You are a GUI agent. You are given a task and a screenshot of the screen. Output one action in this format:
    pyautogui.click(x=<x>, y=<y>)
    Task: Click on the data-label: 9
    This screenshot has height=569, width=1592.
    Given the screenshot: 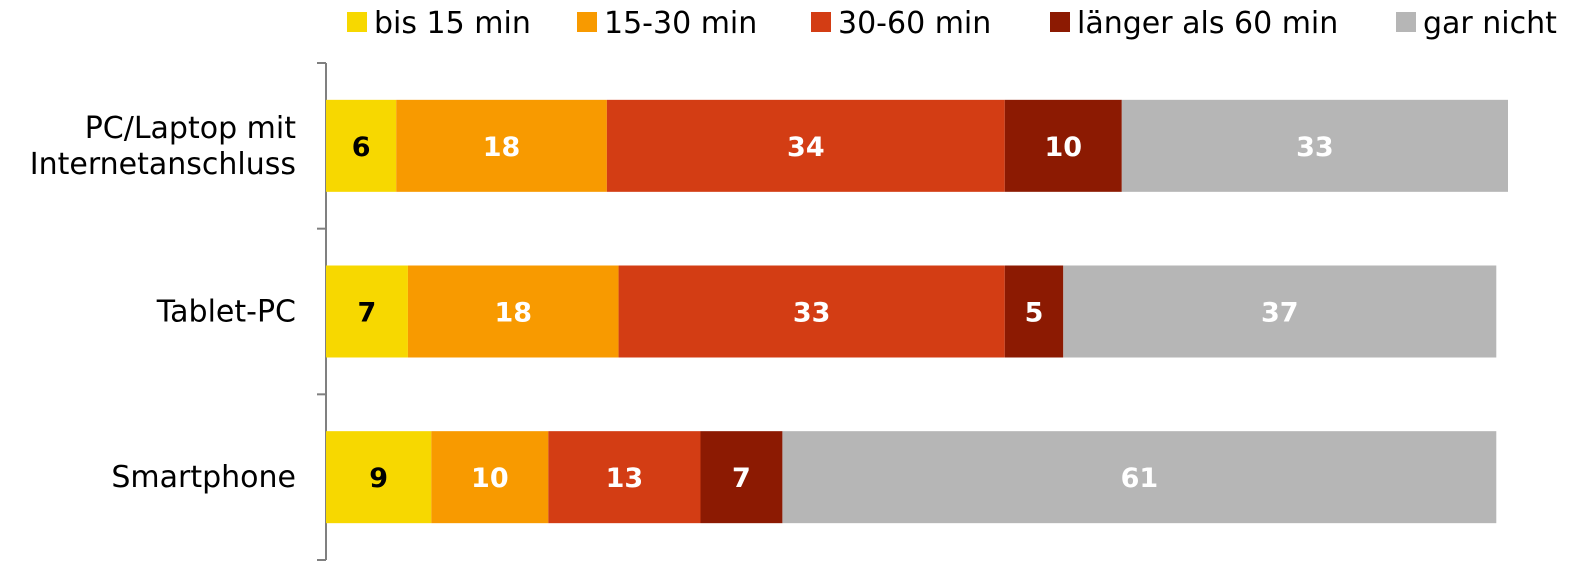 What is the action you would take?
    pyautogui.click(x=378, y=478)
    